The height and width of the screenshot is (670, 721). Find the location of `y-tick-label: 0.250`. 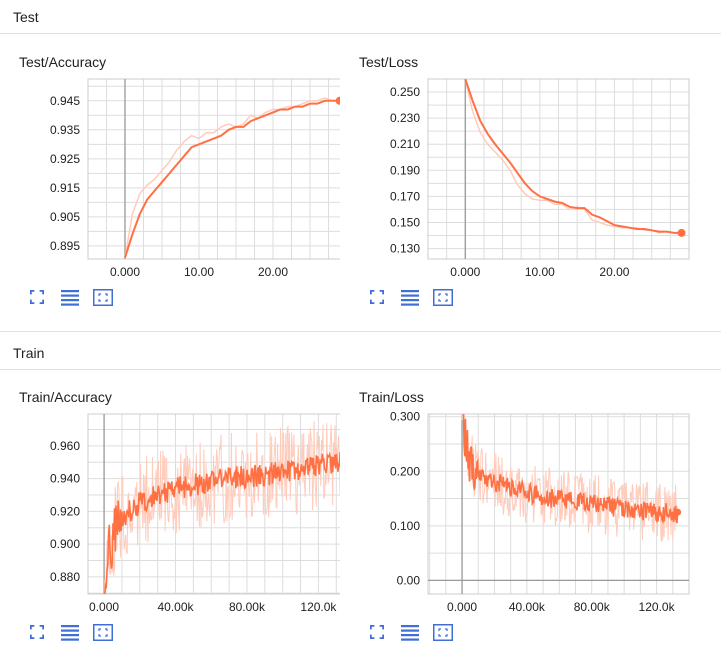

y-tick-label: 0.250 is located at coordinates (405, 92).